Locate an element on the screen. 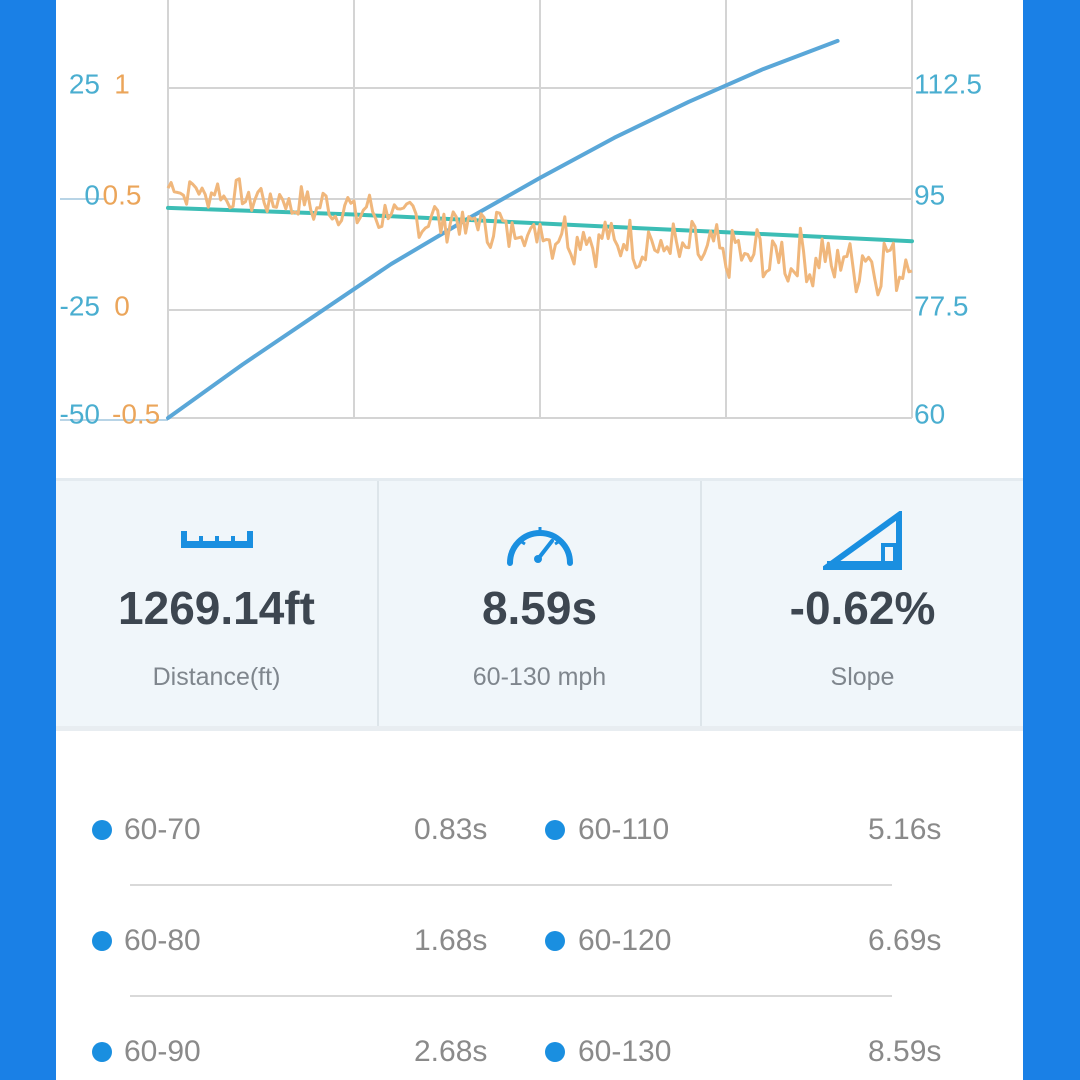 The image size is (1080, 1080). grade-line is located at coordinates (539, 237).